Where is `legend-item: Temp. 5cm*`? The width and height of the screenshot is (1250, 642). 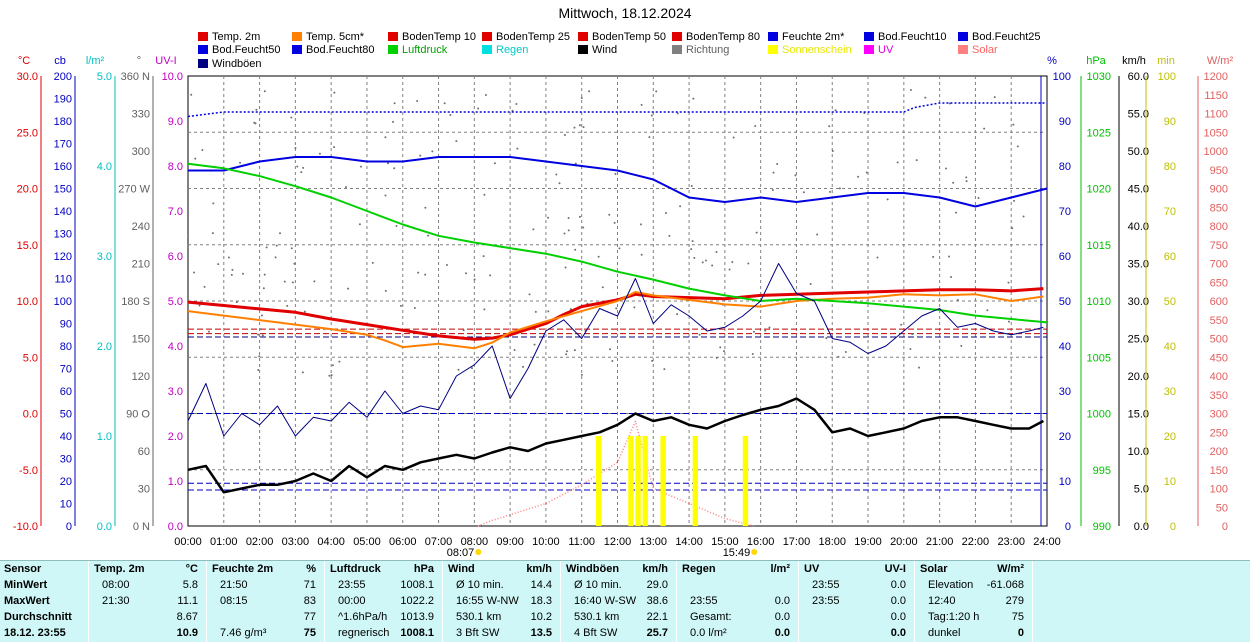
legend-item: Temp. 5cm* is located at coordinates (328, 37).